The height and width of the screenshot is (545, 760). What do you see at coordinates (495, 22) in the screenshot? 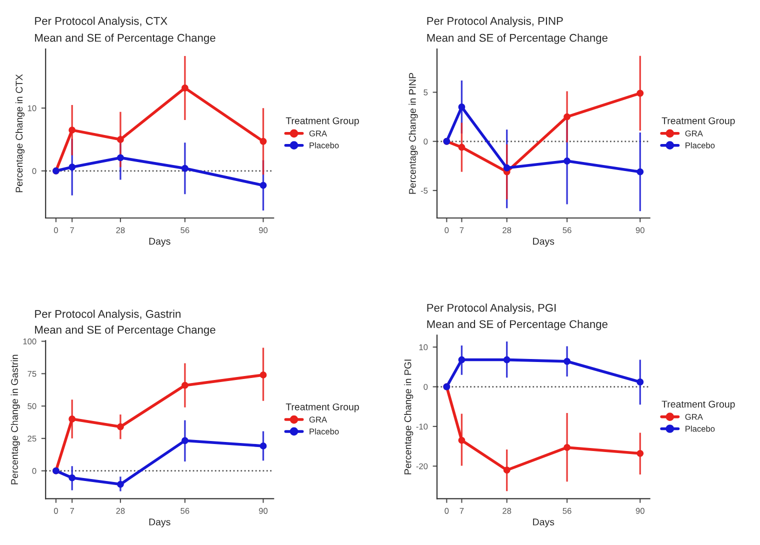
I see `chart-title: Per Protocol Analysis, PINP` at bounding box center [495, 22].